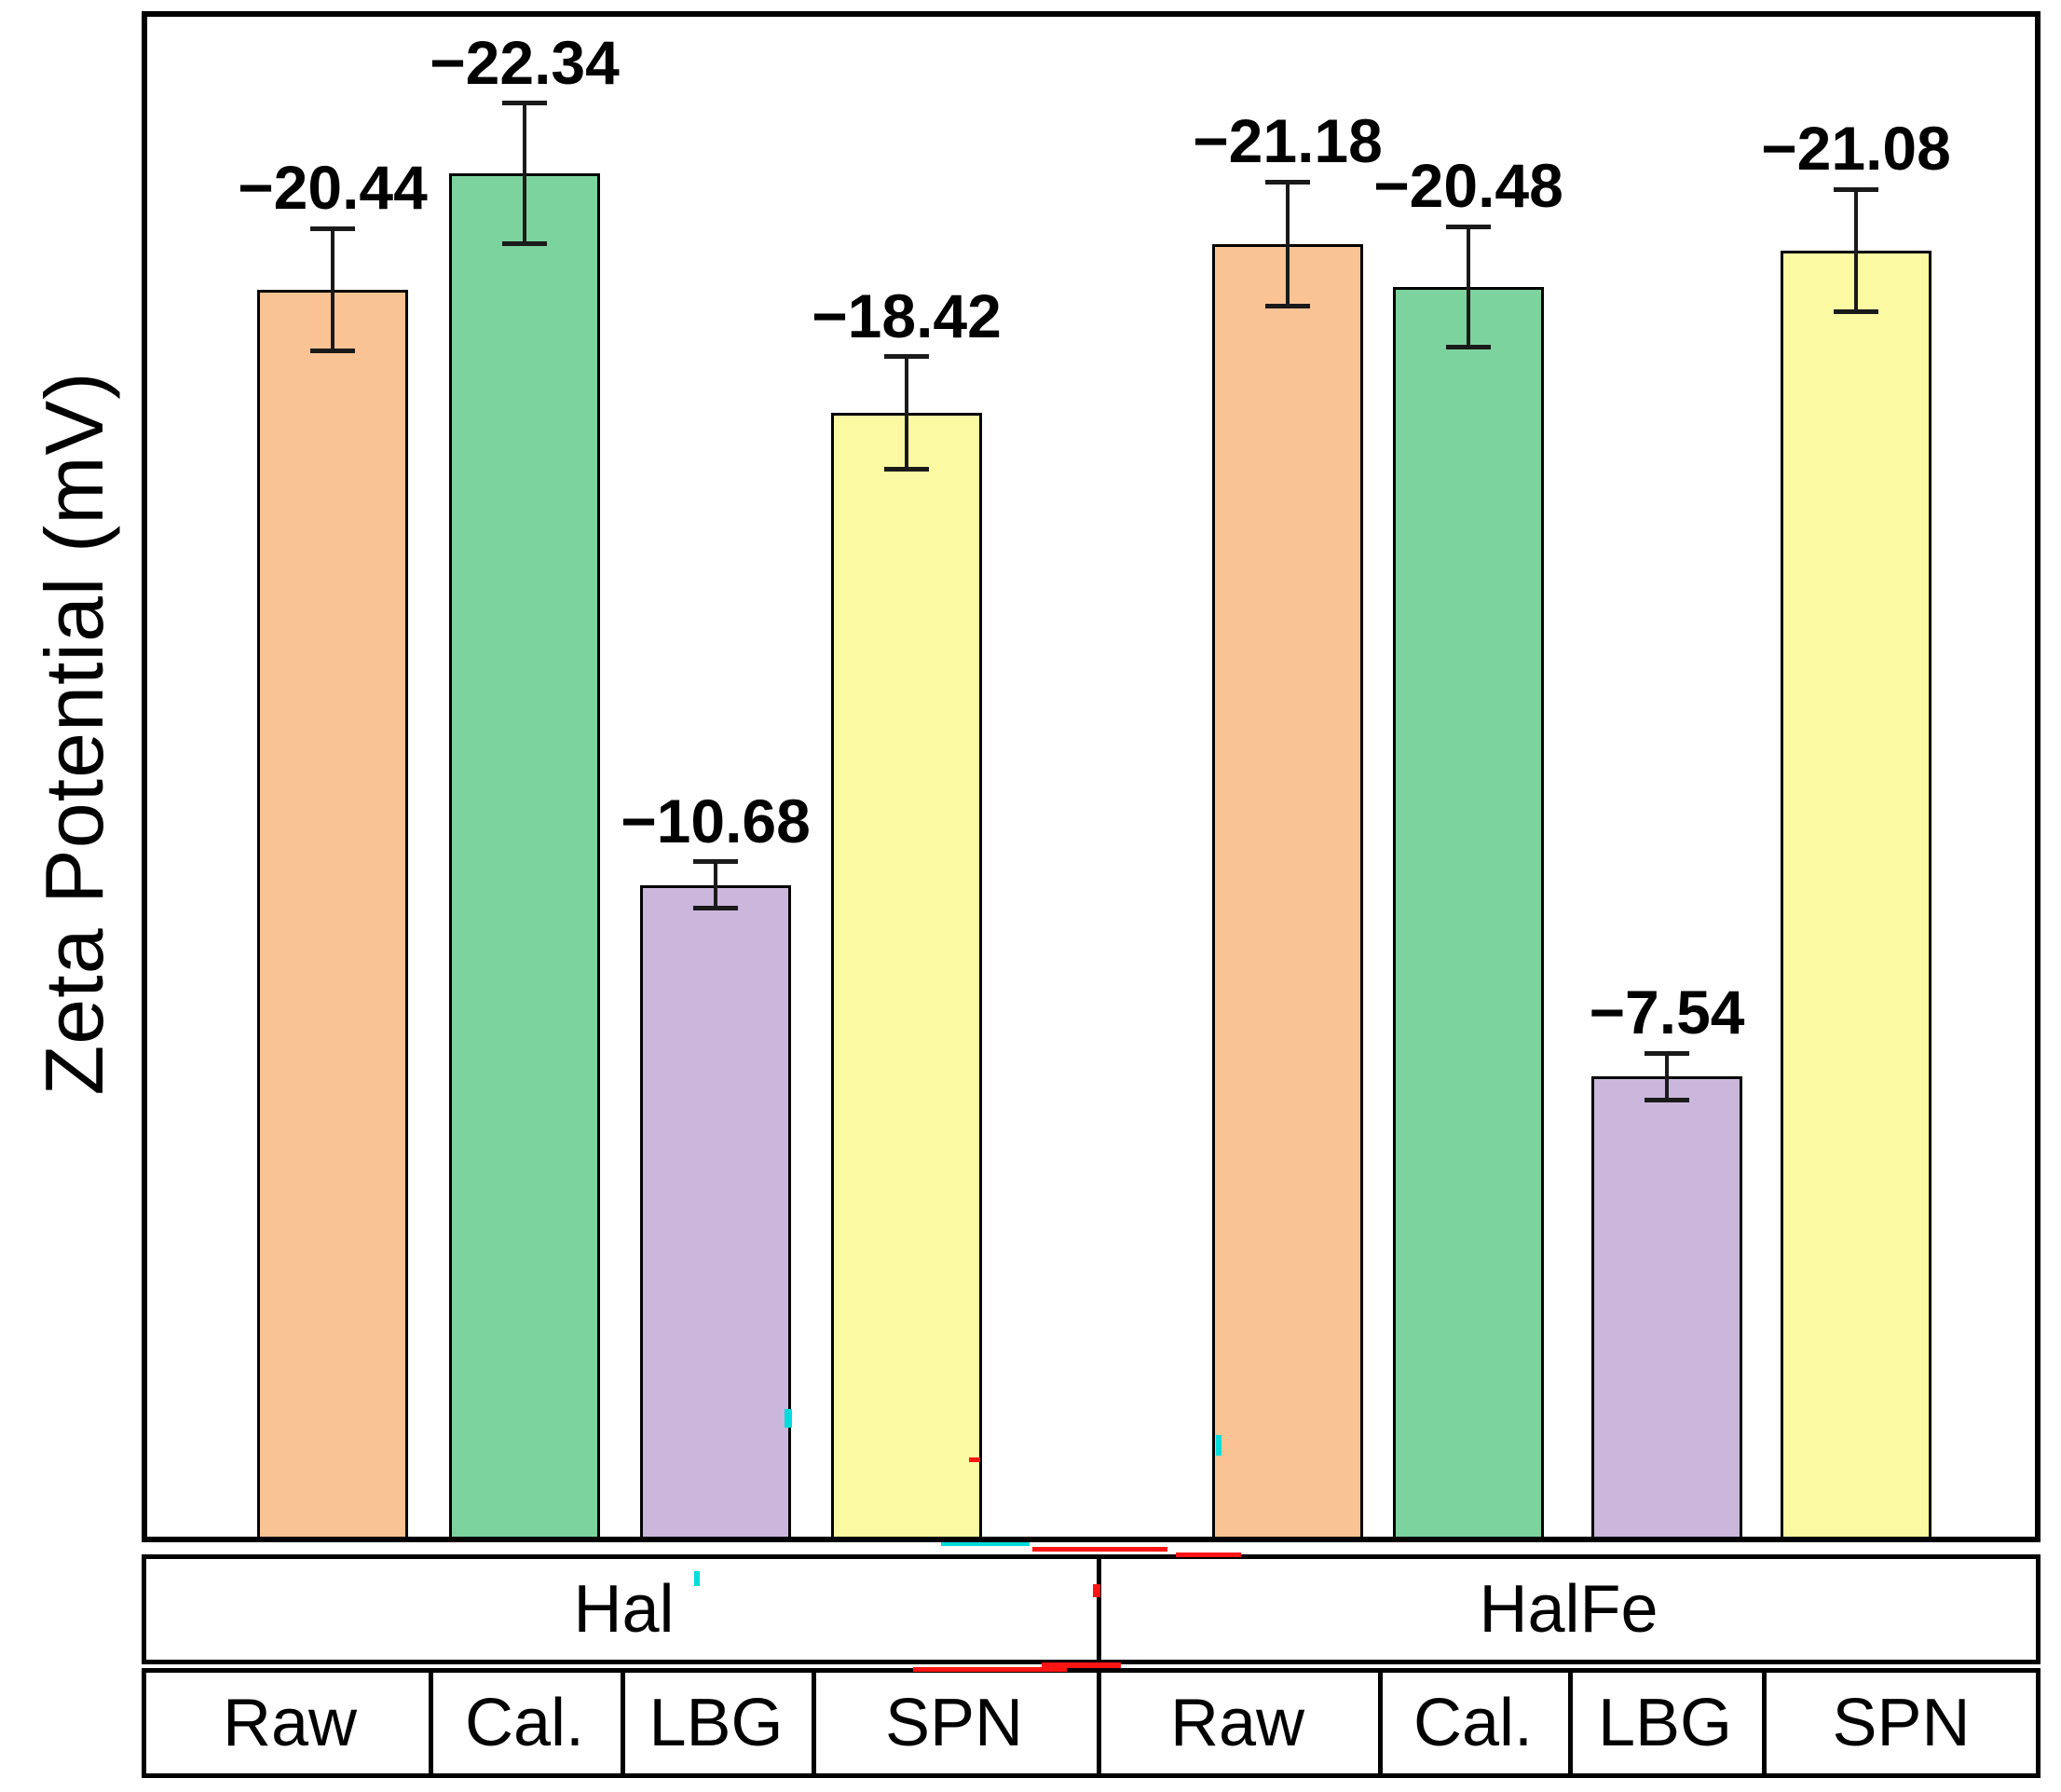 Image resolution: width=2061 pixels, height=1792 pixels. I want to click on category-label-hal-raw: Raw, so click(290, 1723).